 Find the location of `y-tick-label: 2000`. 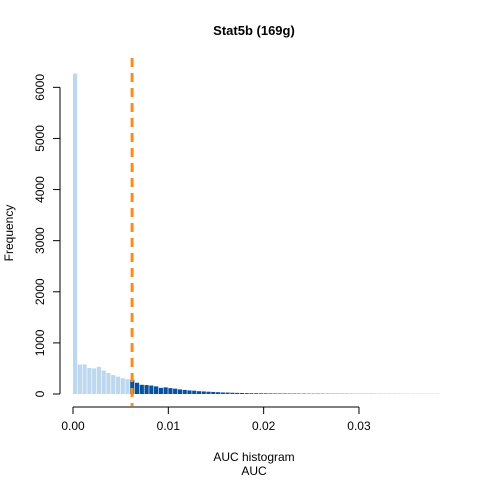

y-tick-label: 2000 is located at coordinates (40, 291).